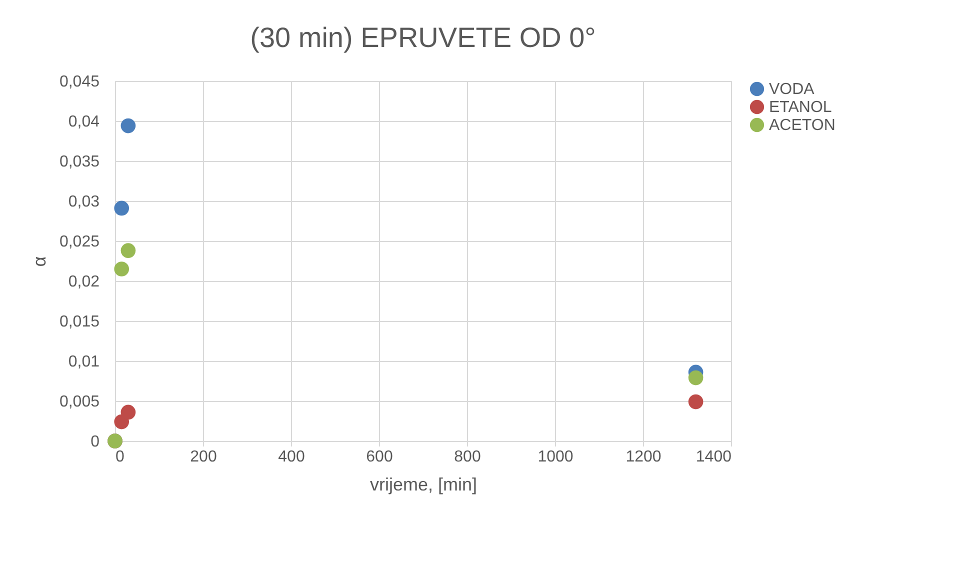 The image size is (957, 579). What do you see at coordinates (84, 122) in the screenshot?
I see `y-tick-label: 0,04` at bounding box center [84, 122].